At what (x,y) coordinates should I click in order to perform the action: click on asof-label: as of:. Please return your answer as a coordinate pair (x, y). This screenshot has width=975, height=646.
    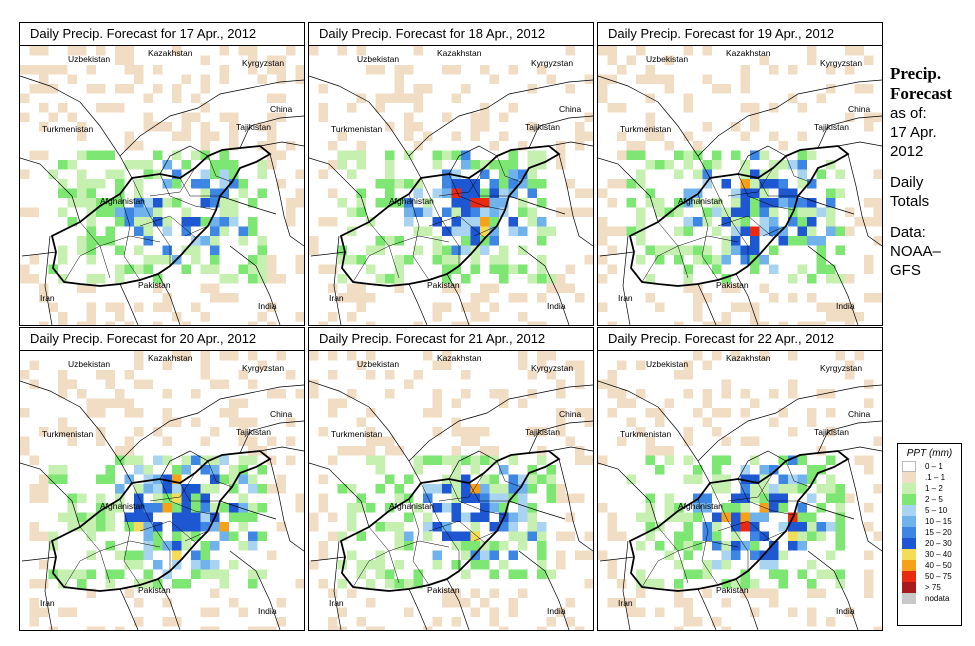
    Looking at the image, I should click on (908, 113).